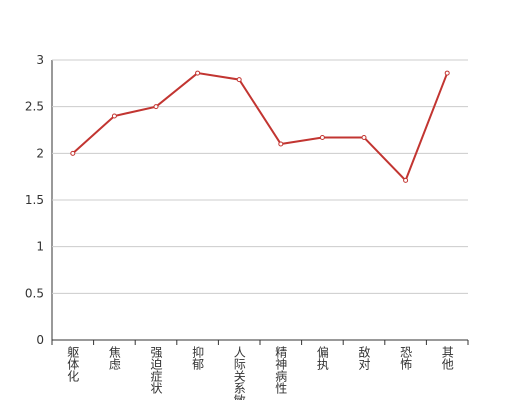 This screenshot has width=520, height=400. I want to click on x-tick-label: 人际关系敏感, so click(239, 373).